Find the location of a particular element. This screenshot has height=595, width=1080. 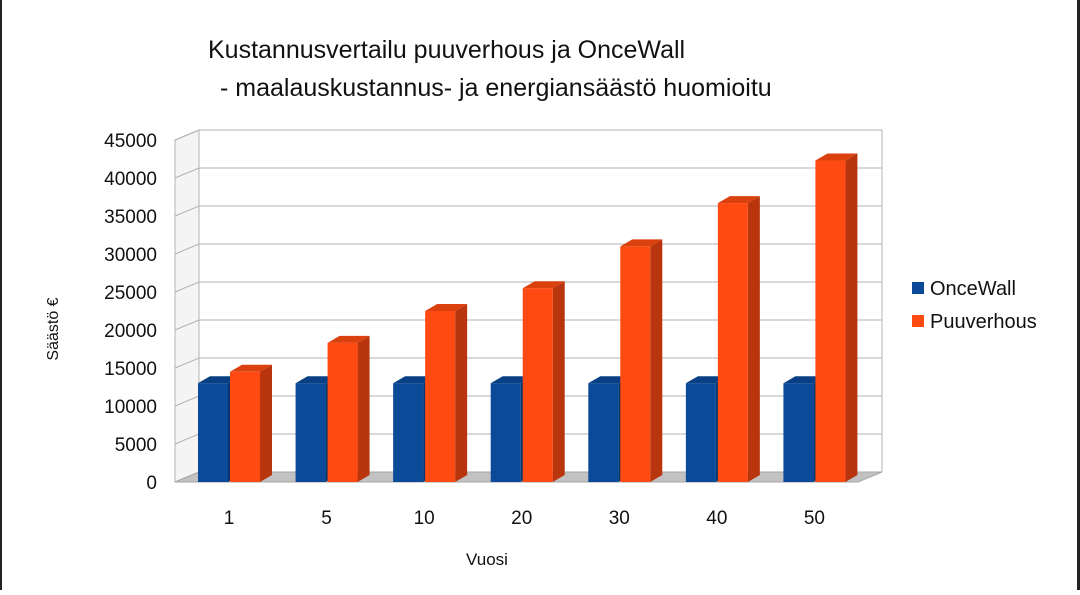

y-tick-label: 20000 is located at coordinates (130, 331).